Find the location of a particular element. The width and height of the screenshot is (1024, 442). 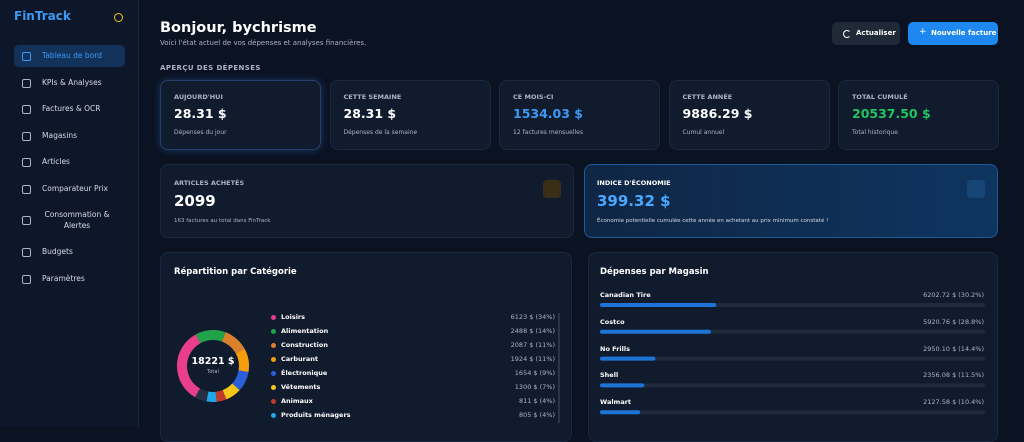

panel-title: Dépenses par Magasin is located at coordinates (654, 272).